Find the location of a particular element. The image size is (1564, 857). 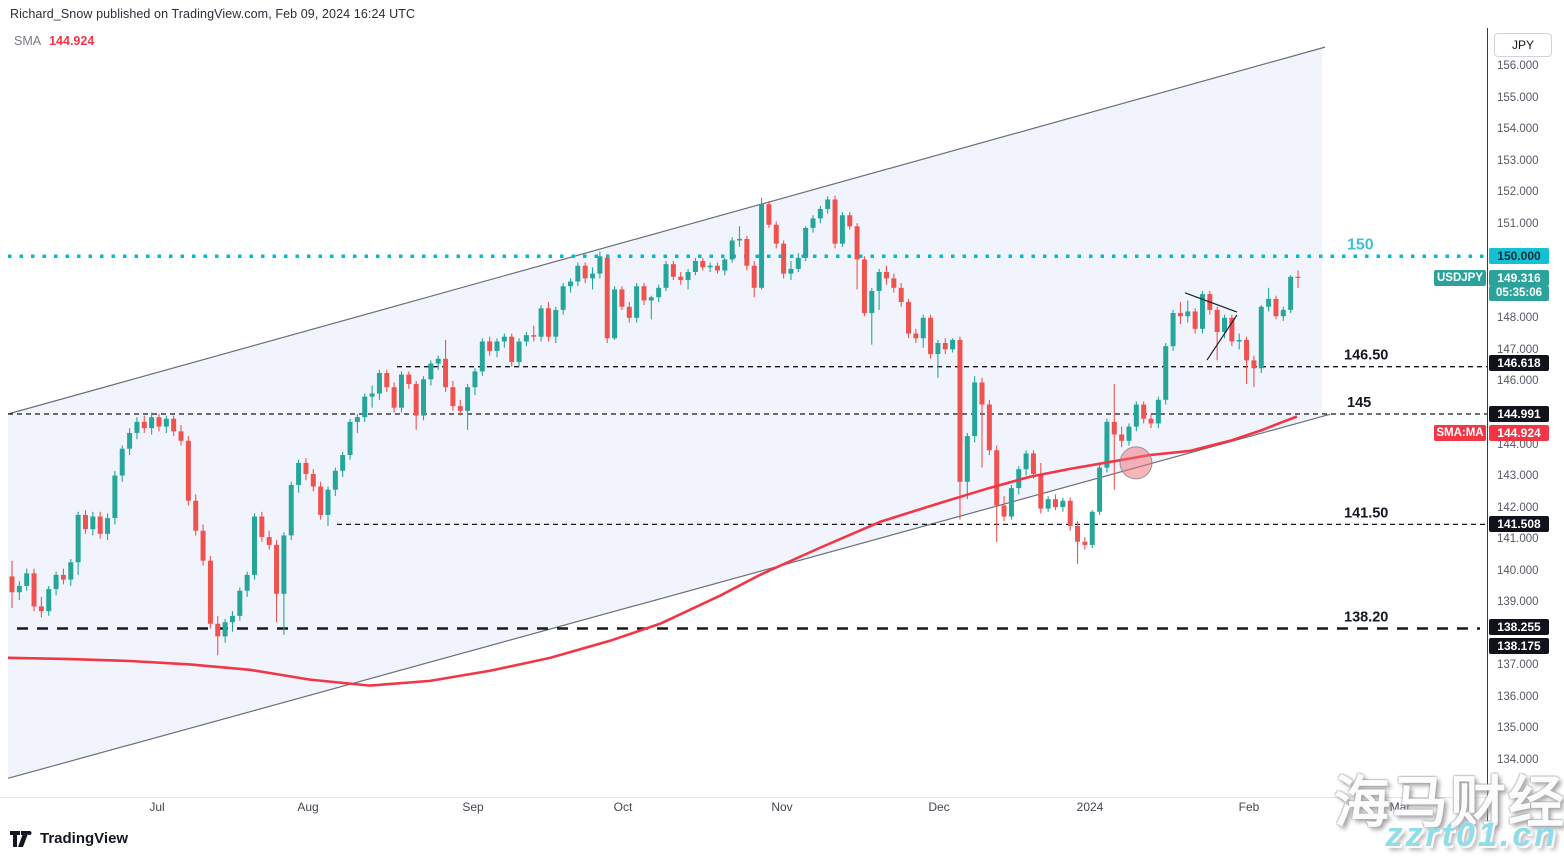

price-tick-146.000: 146.000 is located at coordinates (1518, 381).